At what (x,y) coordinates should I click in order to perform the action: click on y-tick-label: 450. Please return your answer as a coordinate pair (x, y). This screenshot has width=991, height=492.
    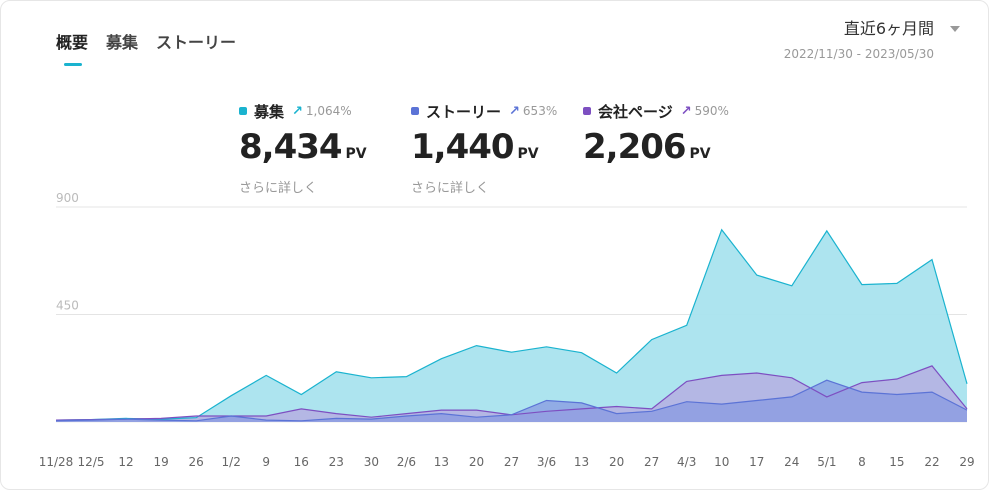
    Looking at the image, I should click on (67, 306).